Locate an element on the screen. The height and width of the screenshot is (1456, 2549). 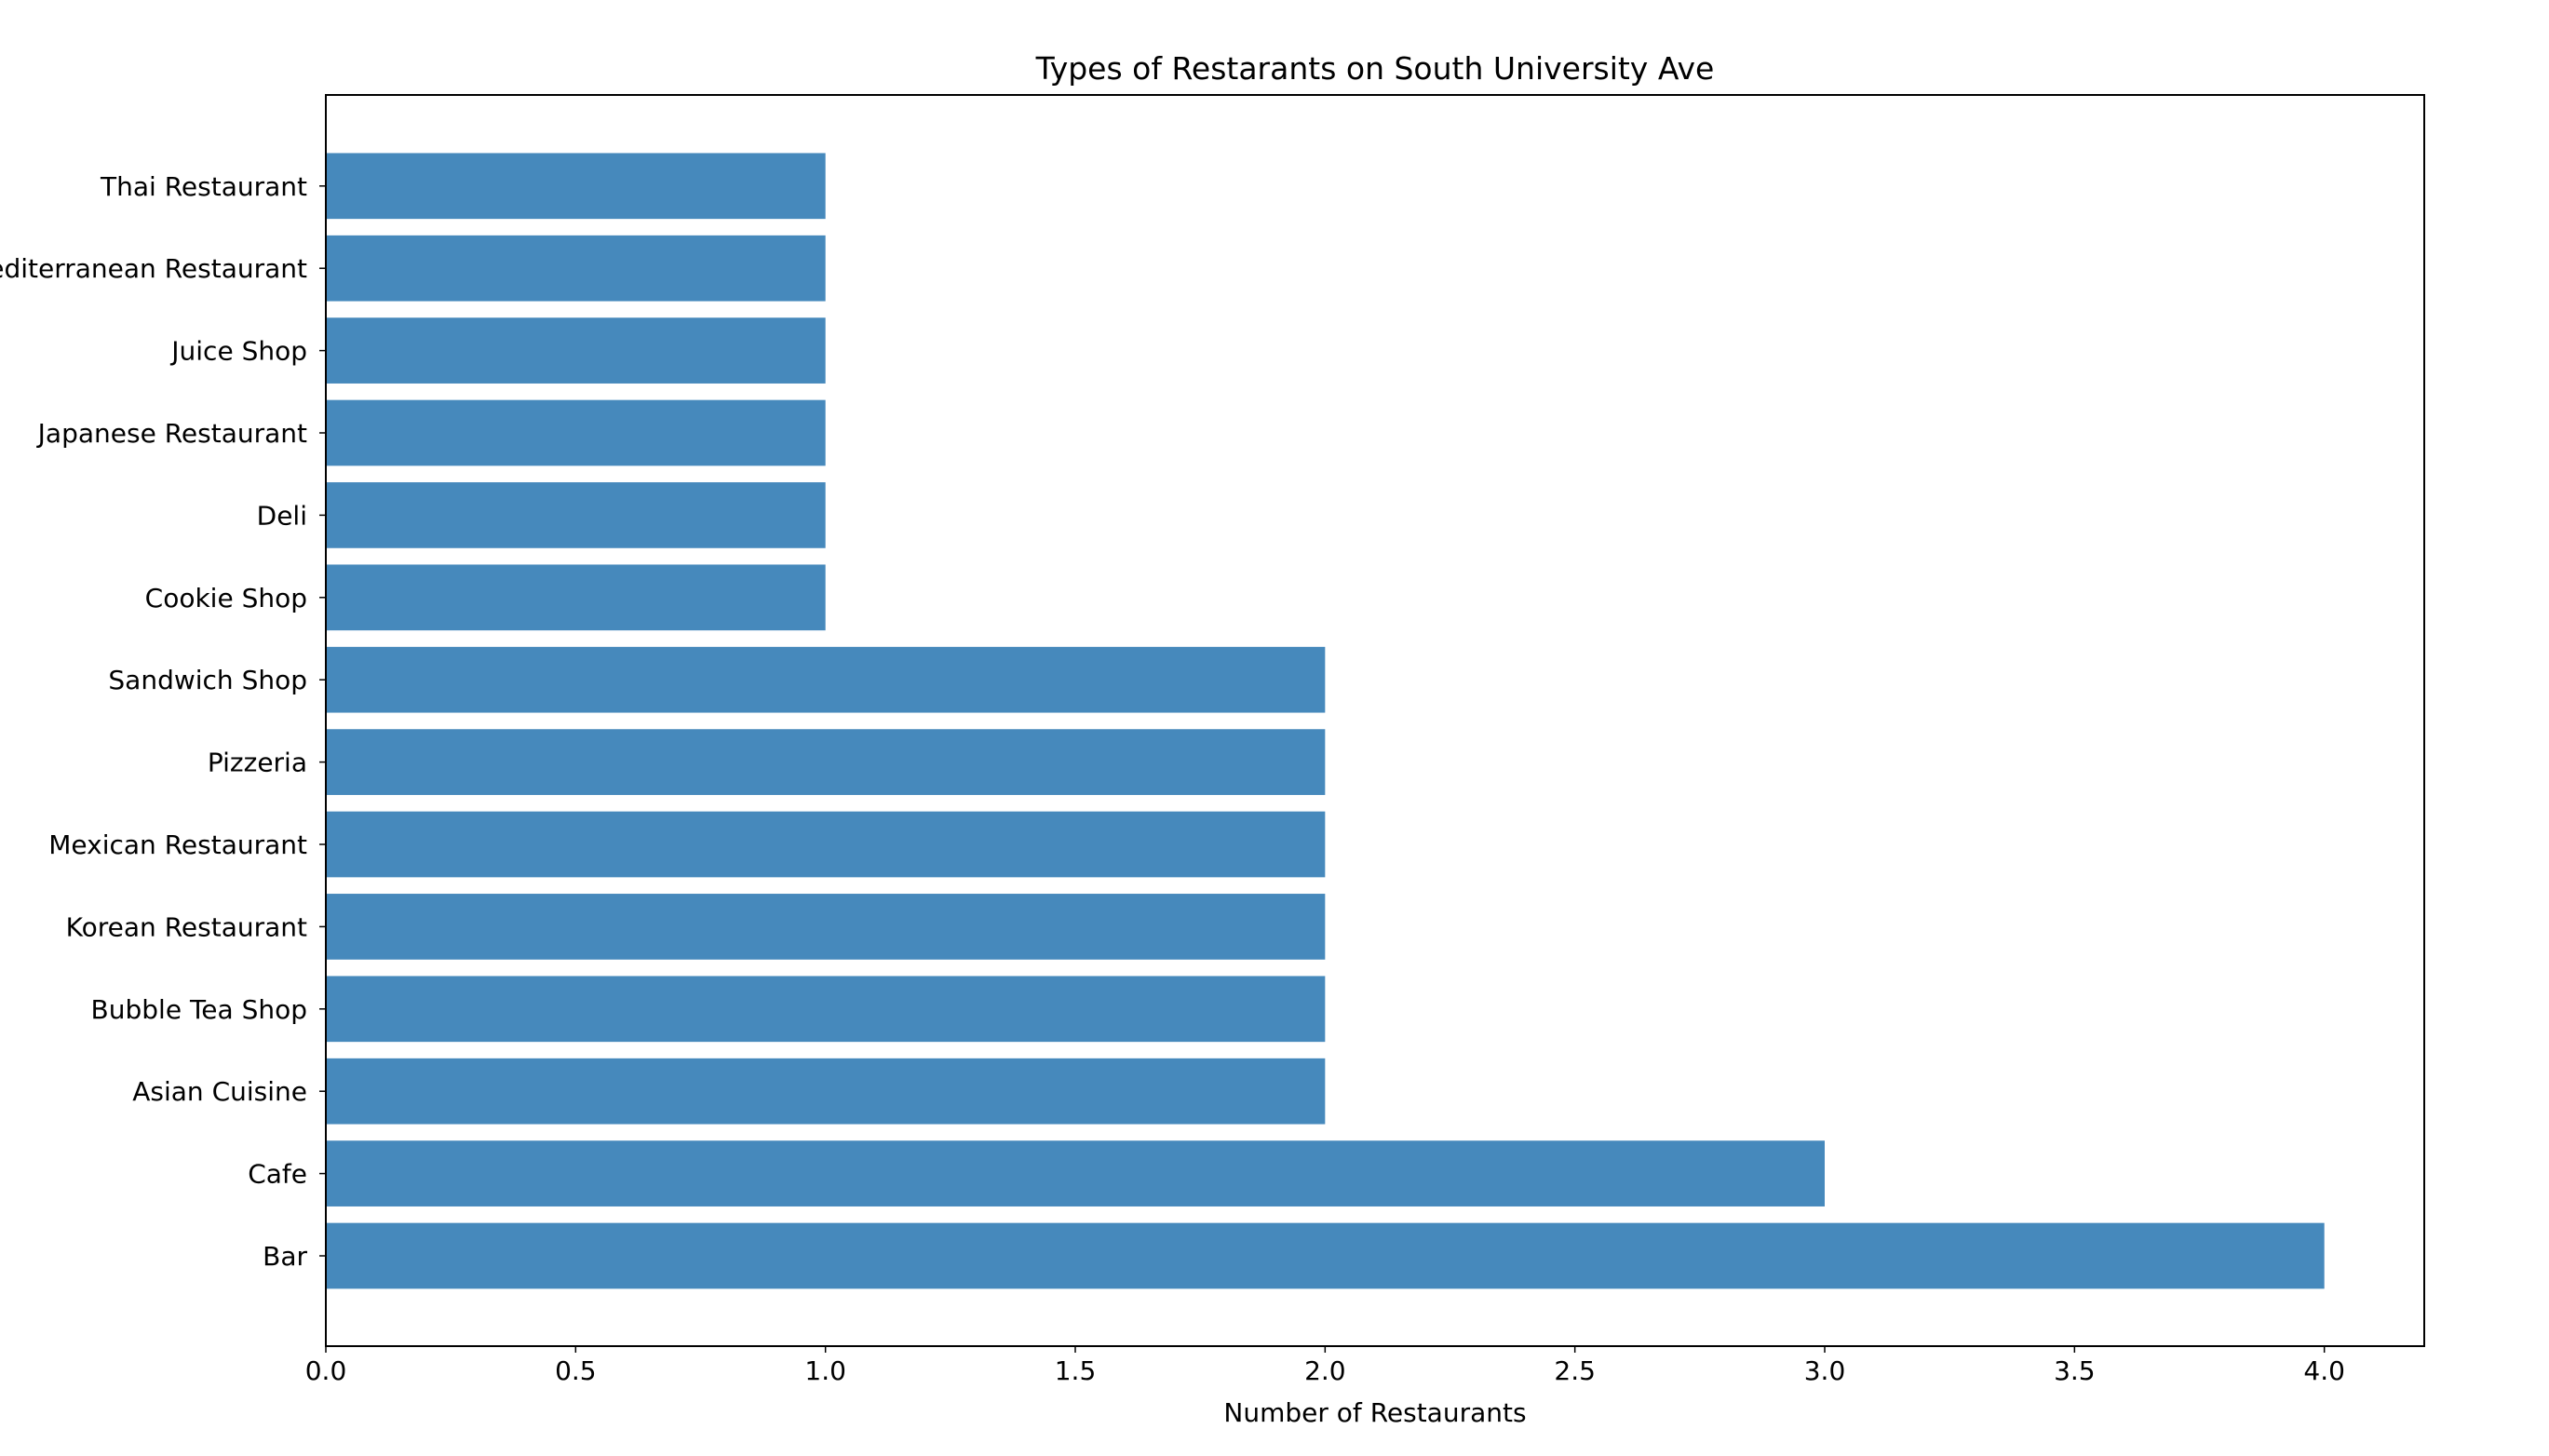
y-tick-label: Sandwich Shop is located at coordinates (208, 680).